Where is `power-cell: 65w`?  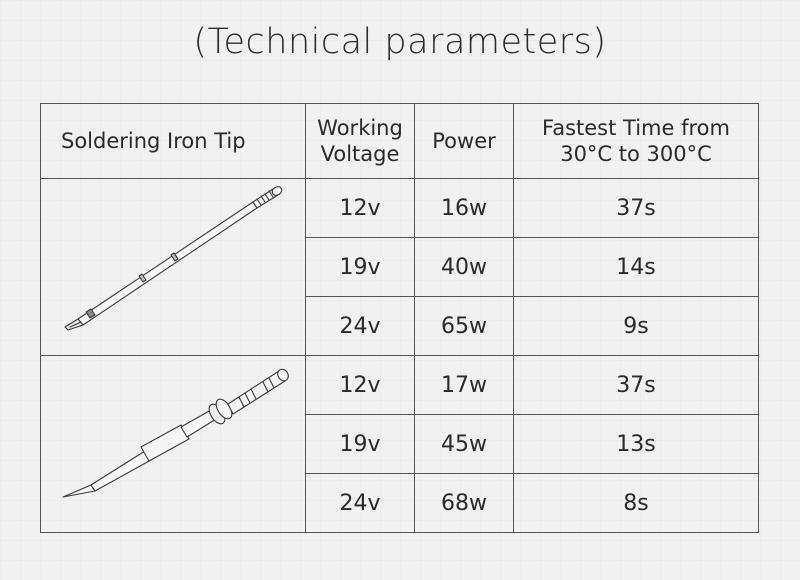 power-cell: 65w is located at coordinates (464, 326).